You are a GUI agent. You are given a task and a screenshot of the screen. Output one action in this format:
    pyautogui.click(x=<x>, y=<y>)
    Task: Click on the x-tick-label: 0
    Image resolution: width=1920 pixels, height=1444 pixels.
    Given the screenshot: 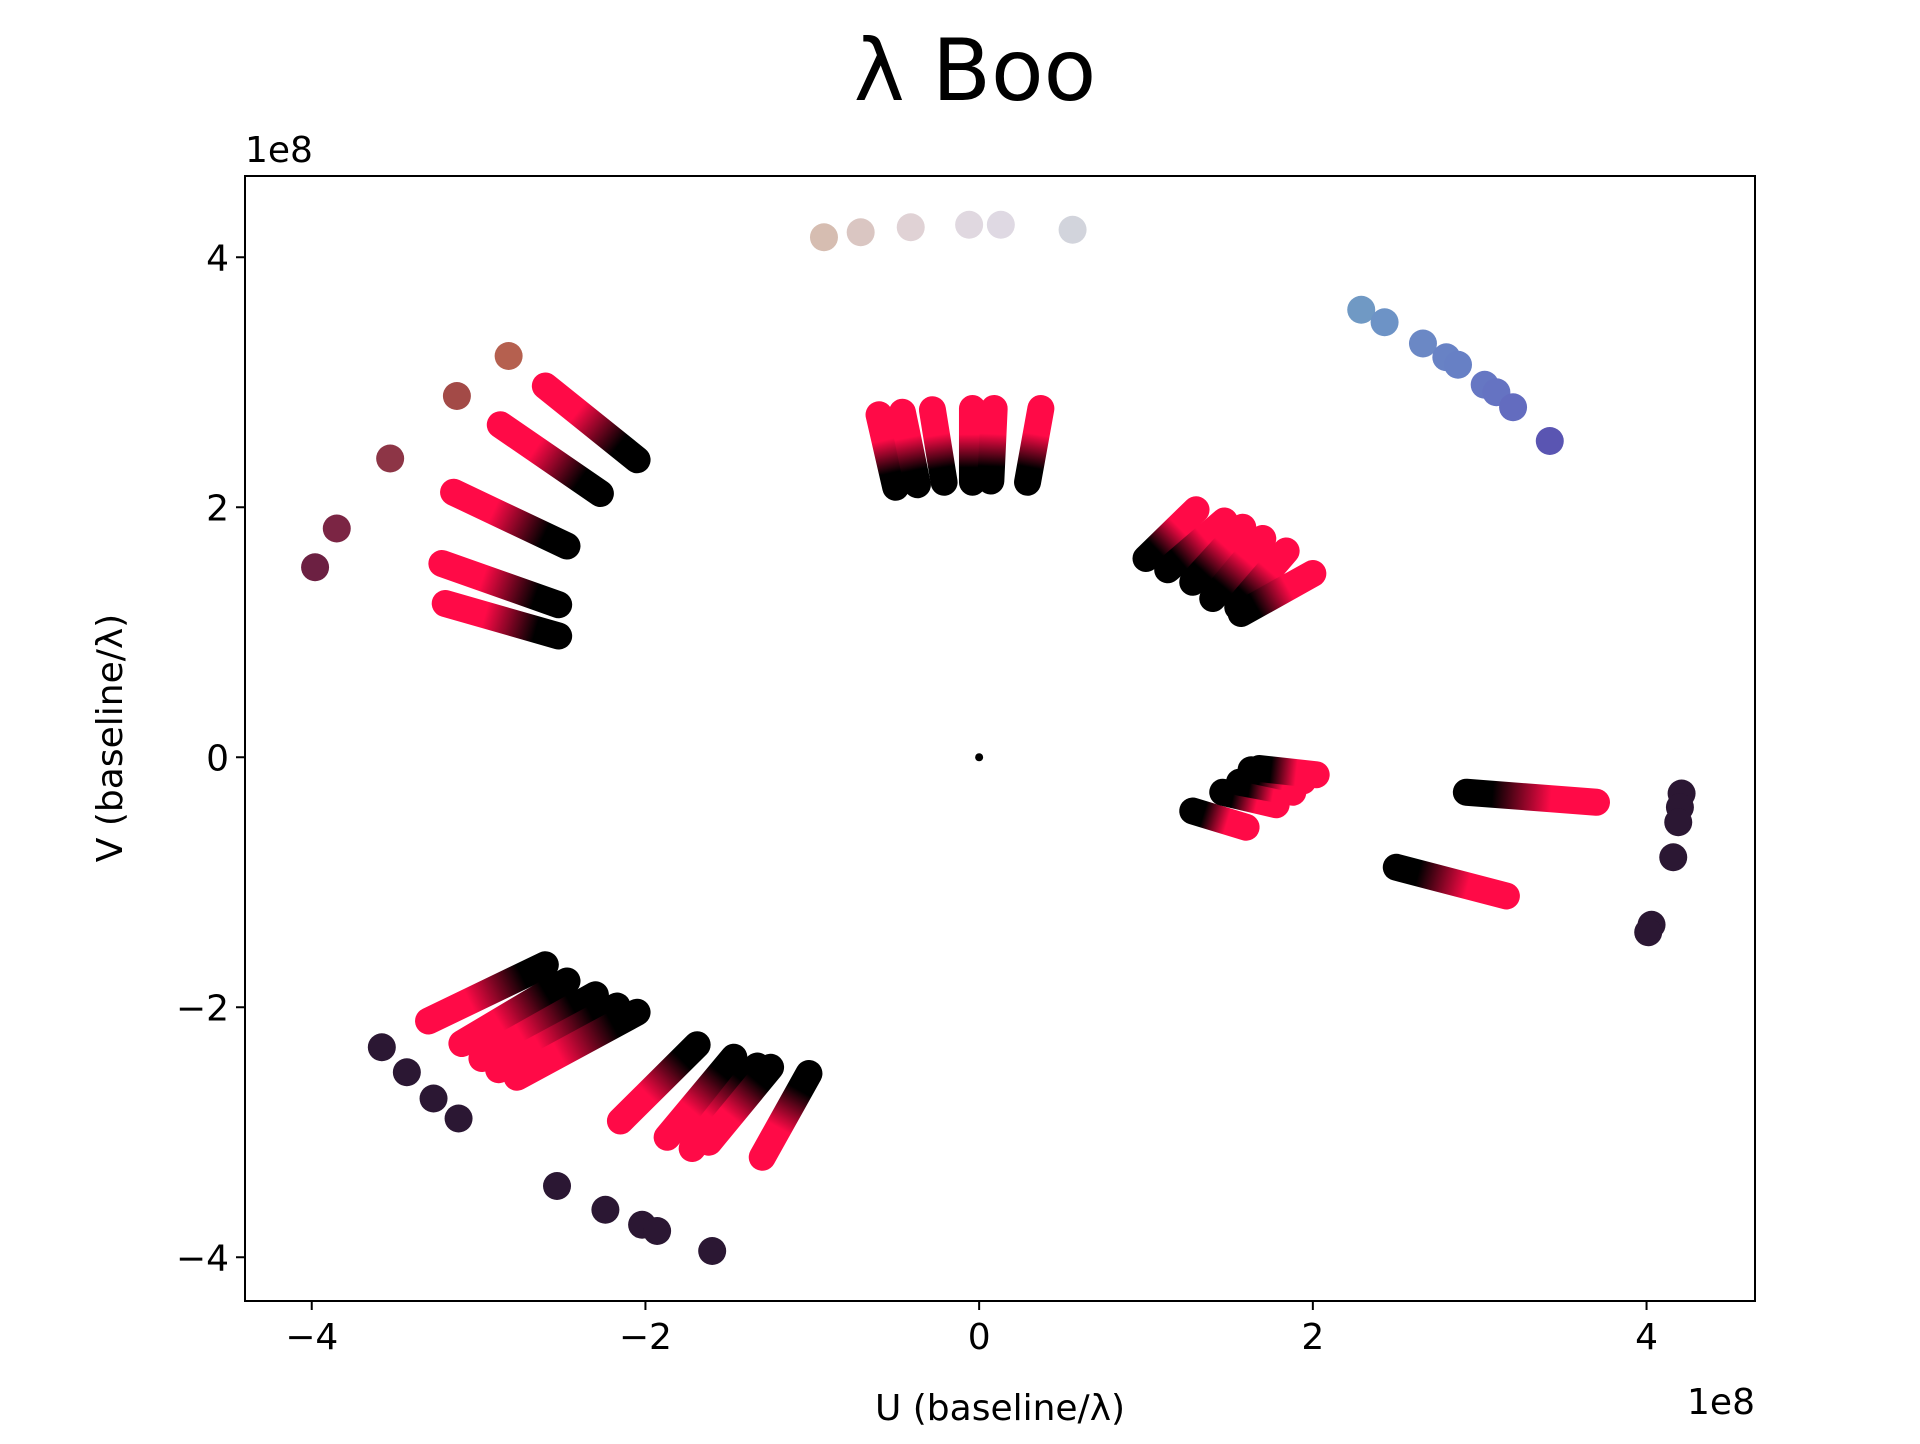 What is the action you would take?
    pyautogui.click(x=979, y=1337)
    